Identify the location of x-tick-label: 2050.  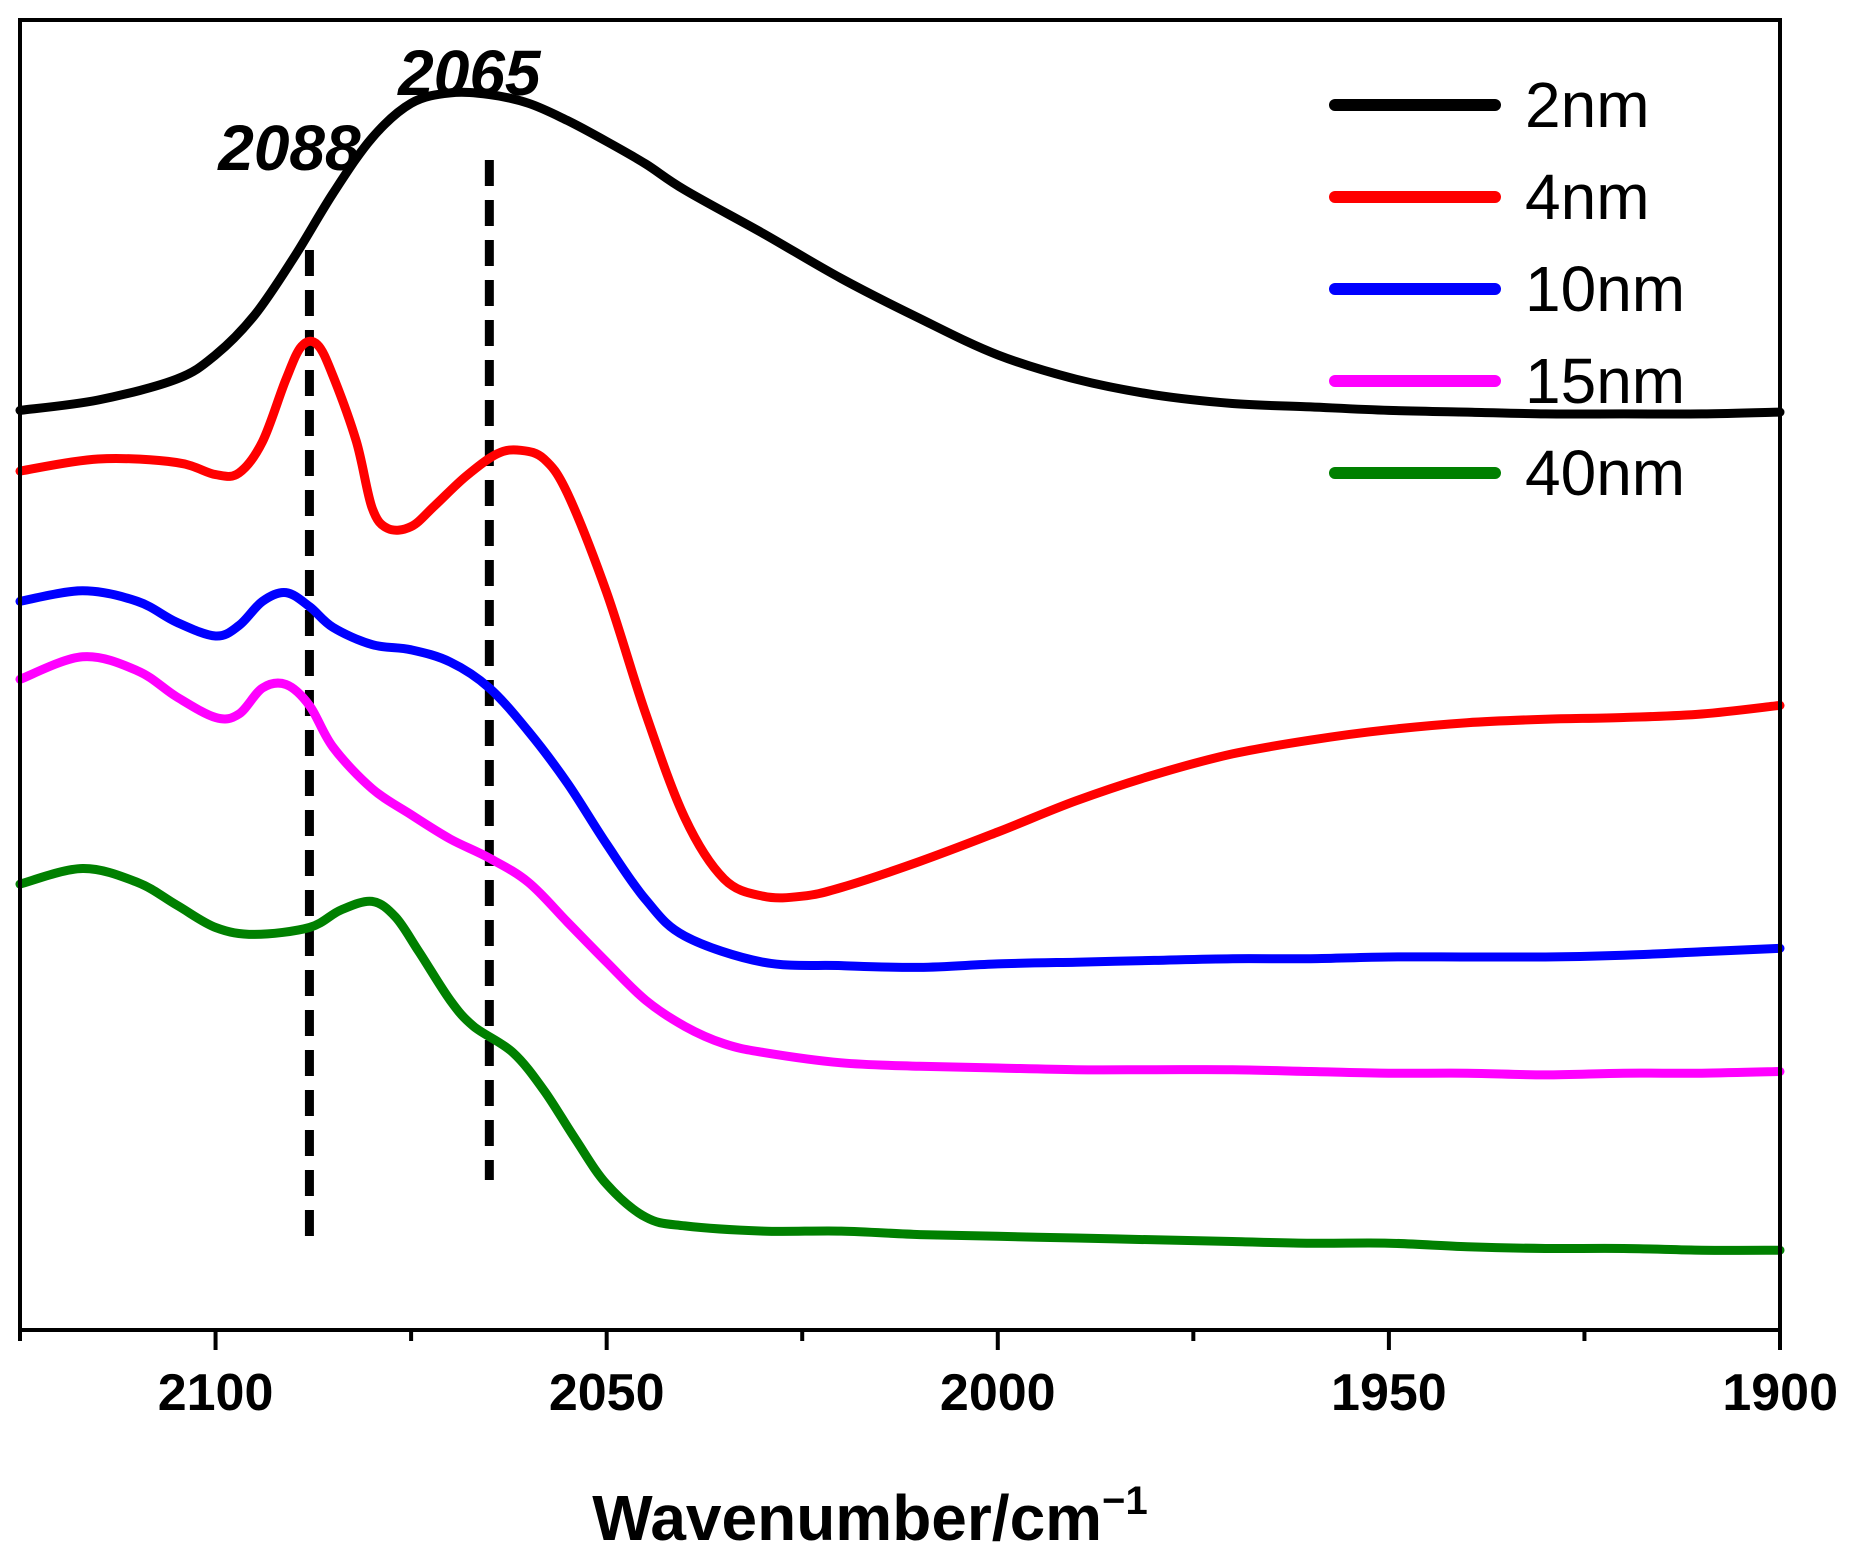
(607, 1393).